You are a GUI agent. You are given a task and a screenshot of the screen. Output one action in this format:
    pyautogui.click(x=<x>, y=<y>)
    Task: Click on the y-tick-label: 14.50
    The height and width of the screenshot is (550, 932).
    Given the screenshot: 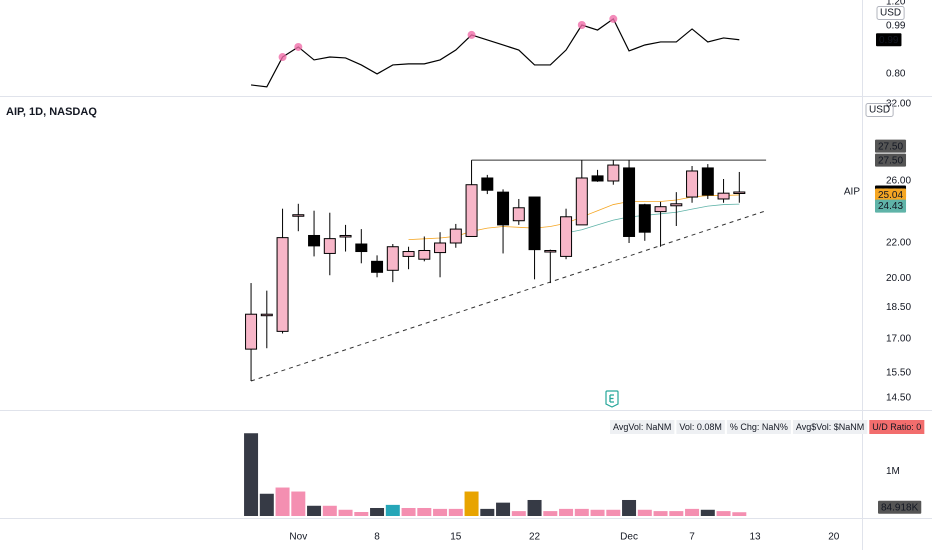 What is the action you would take?
    pyautogui.click(x=898, y=397)
    